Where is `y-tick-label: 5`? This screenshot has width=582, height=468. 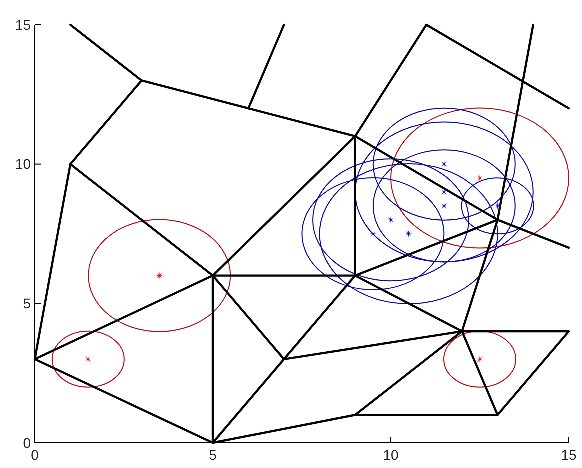
y-tick-label: 5 is located at coordinates (27, 304).